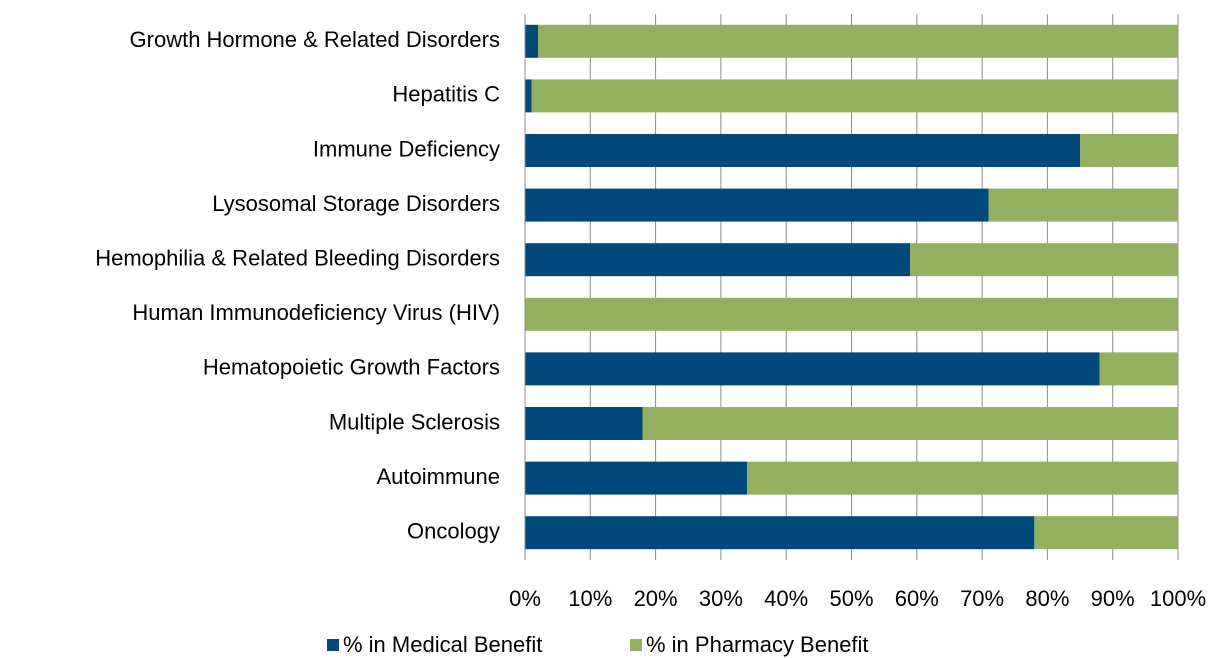 This screenshot has width=1213, height=658. I want to click on x-tick-label: 30%, so click(721, 598).